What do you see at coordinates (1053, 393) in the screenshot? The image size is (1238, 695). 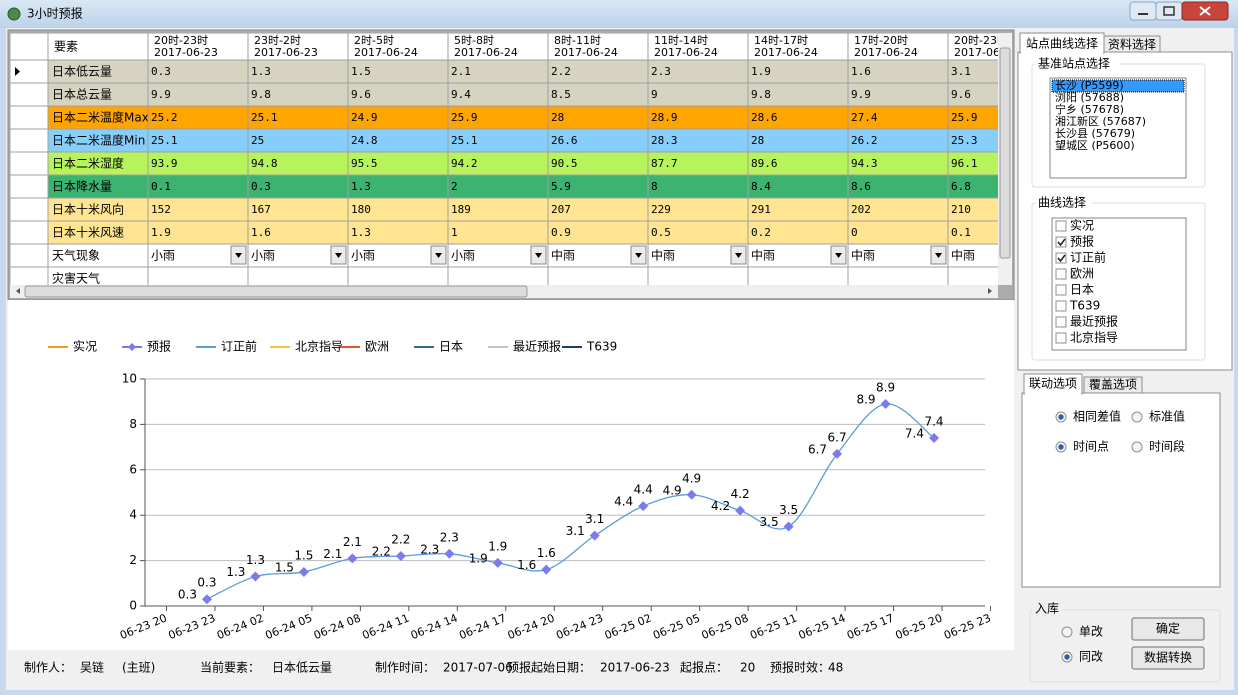 I see `tab-cover` at bounding box center [1053, 393].